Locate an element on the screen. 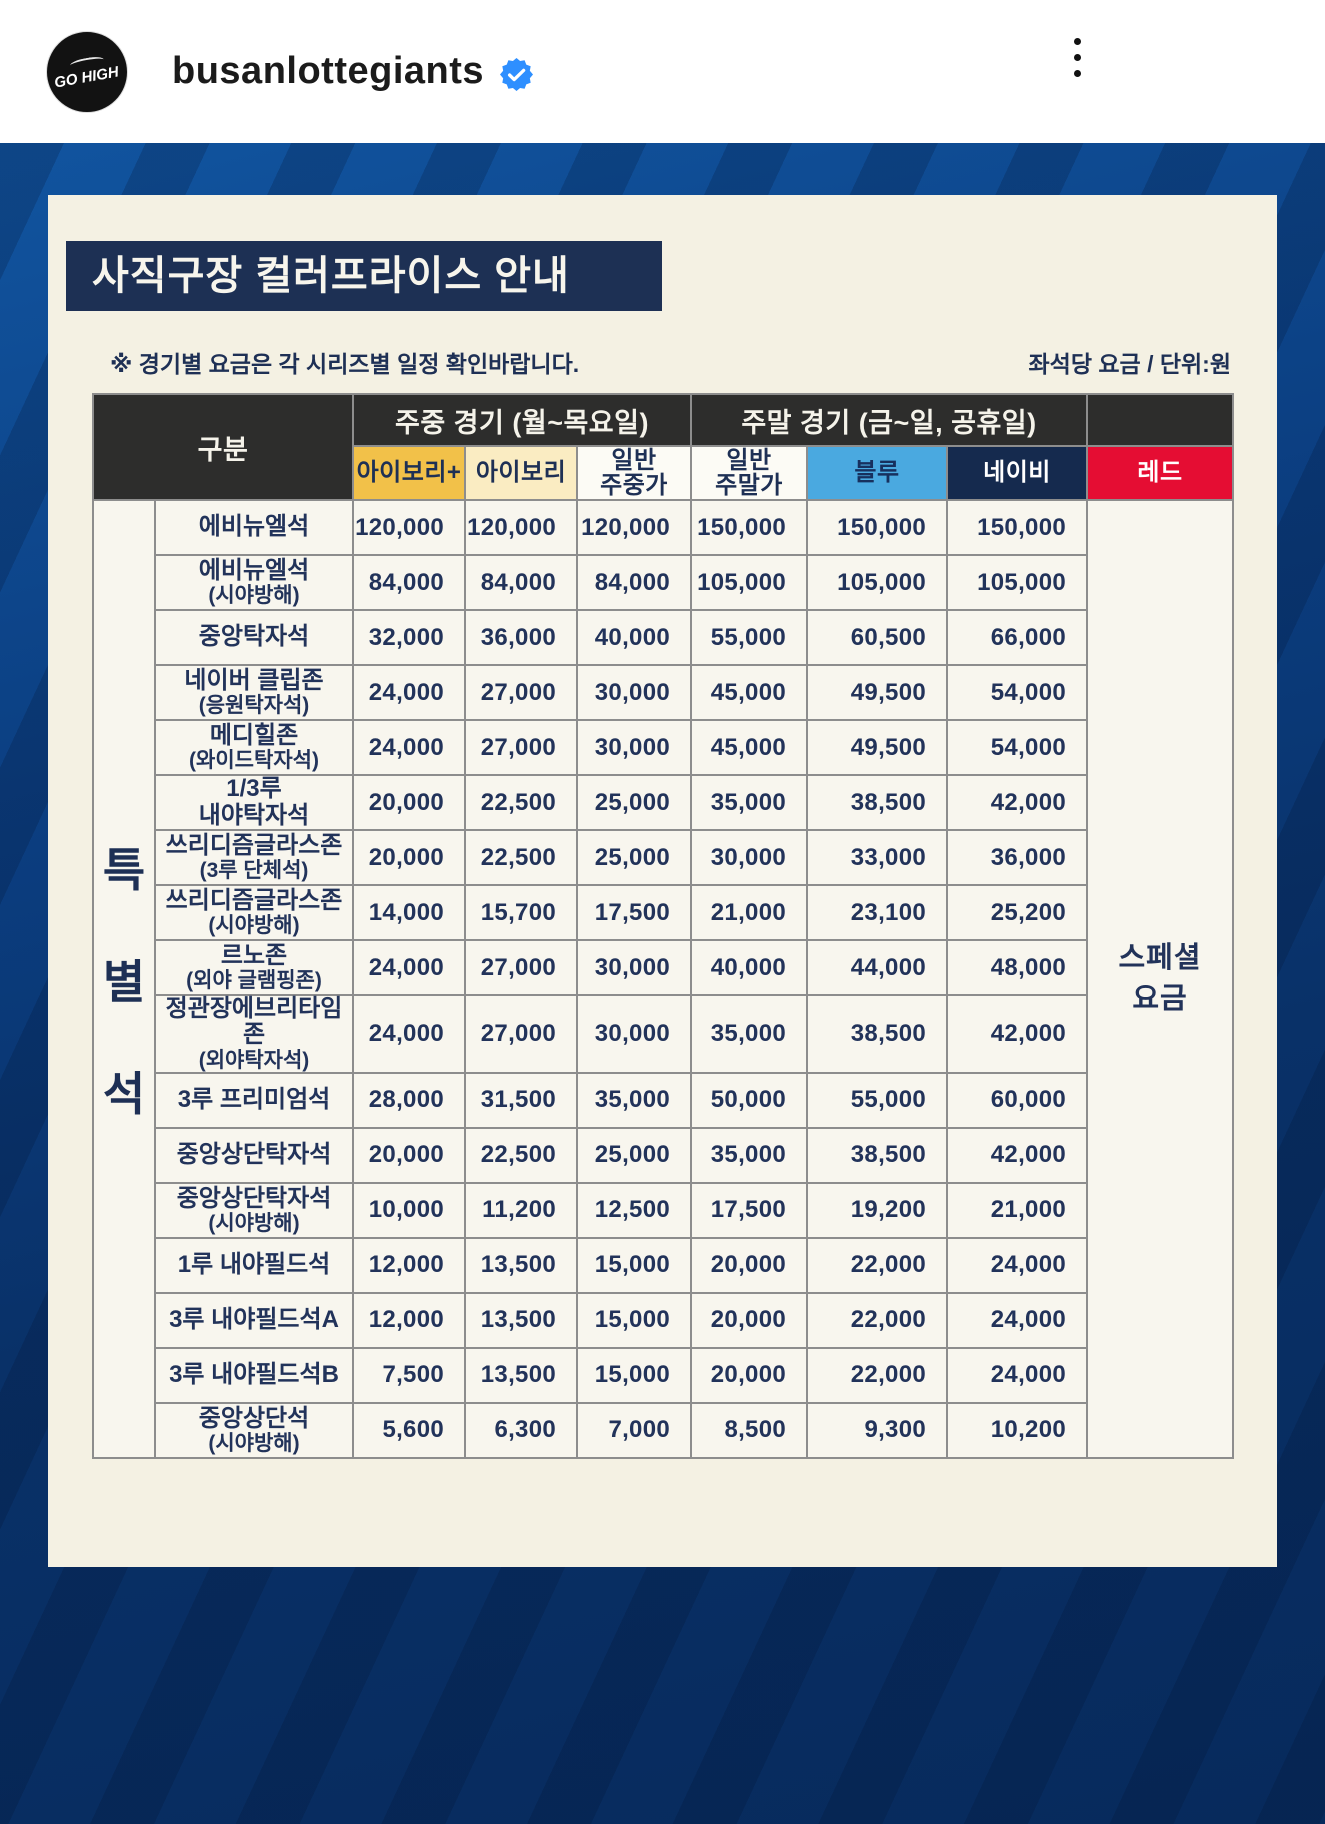 The height and width of the screenshot is (1824, 1325). note-right: 좌석당 요금 / 단위:원 is located at coordinates (1130, 364).